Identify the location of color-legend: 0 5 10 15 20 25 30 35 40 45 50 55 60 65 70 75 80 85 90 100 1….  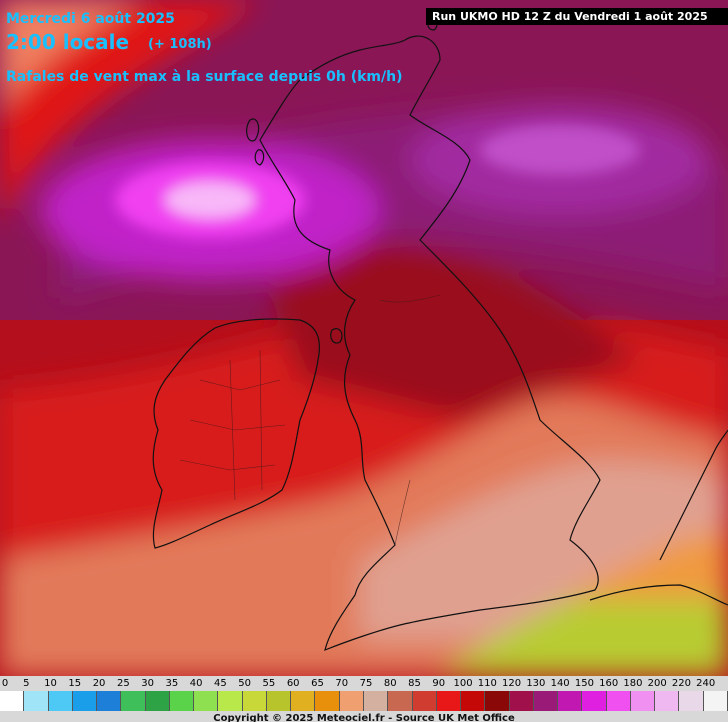
(364, 699).